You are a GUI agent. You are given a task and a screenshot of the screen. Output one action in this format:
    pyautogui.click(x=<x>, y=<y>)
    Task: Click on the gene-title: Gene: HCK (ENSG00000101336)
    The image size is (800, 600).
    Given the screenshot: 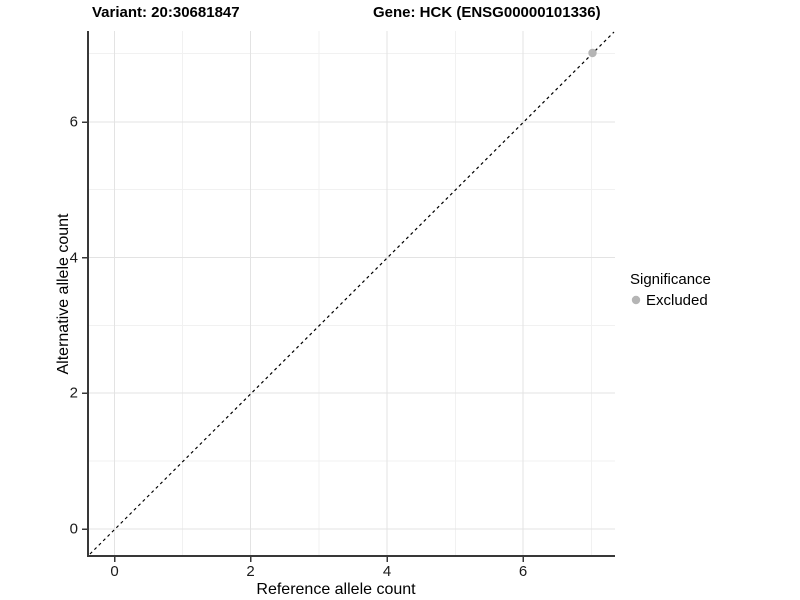 What is the action you would take?
    pyautogui.click(x=487, y=12)
    